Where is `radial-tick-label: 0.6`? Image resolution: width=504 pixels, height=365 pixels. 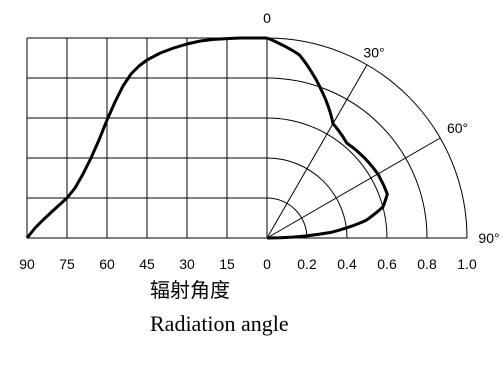
radial-tick-label: 0.6 is located at coordinates (387, 264).